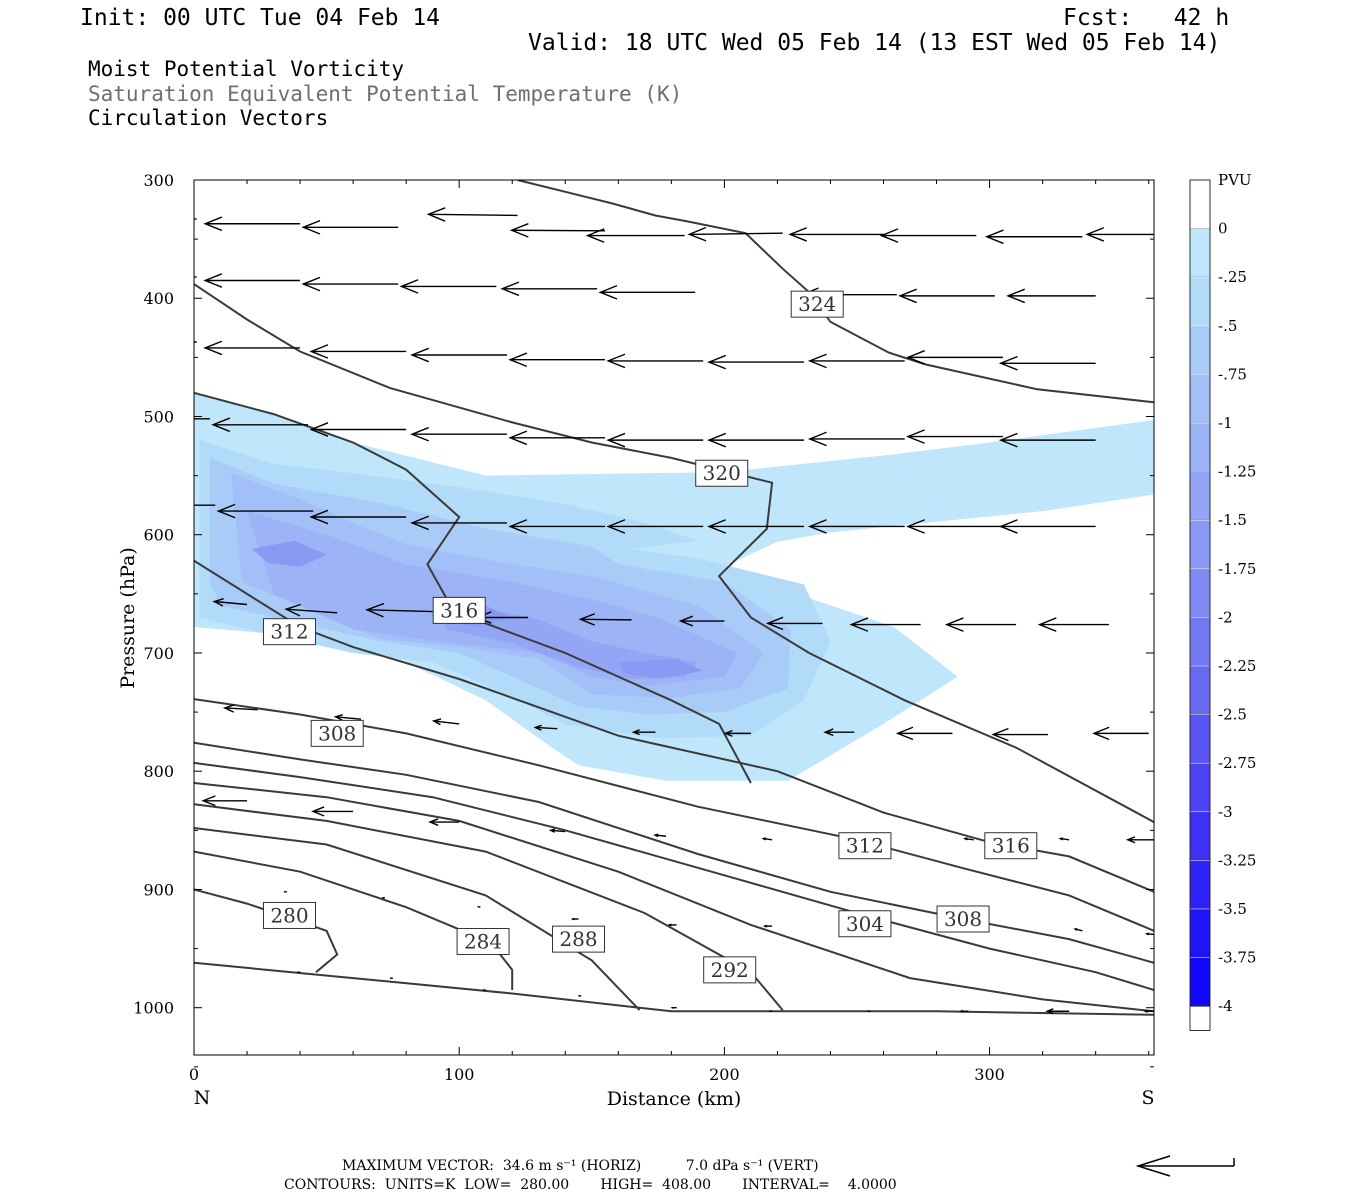  What do you see at coordinates (459, 1074) in the screenshot?
I see `x-tick-label: 100` at bounding box center [459, 1074].